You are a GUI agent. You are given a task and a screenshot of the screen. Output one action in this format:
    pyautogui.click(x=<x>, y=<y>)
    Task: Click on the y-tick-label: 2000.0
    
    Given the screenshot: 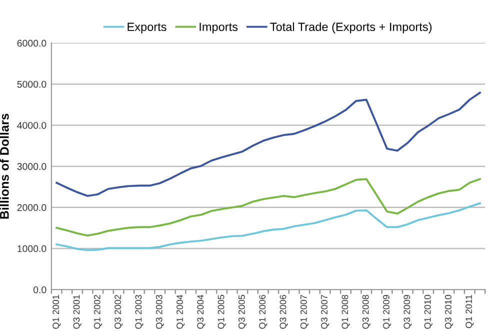 What is the action you would take?
    pyautogui.click(x=31, y=208)
    